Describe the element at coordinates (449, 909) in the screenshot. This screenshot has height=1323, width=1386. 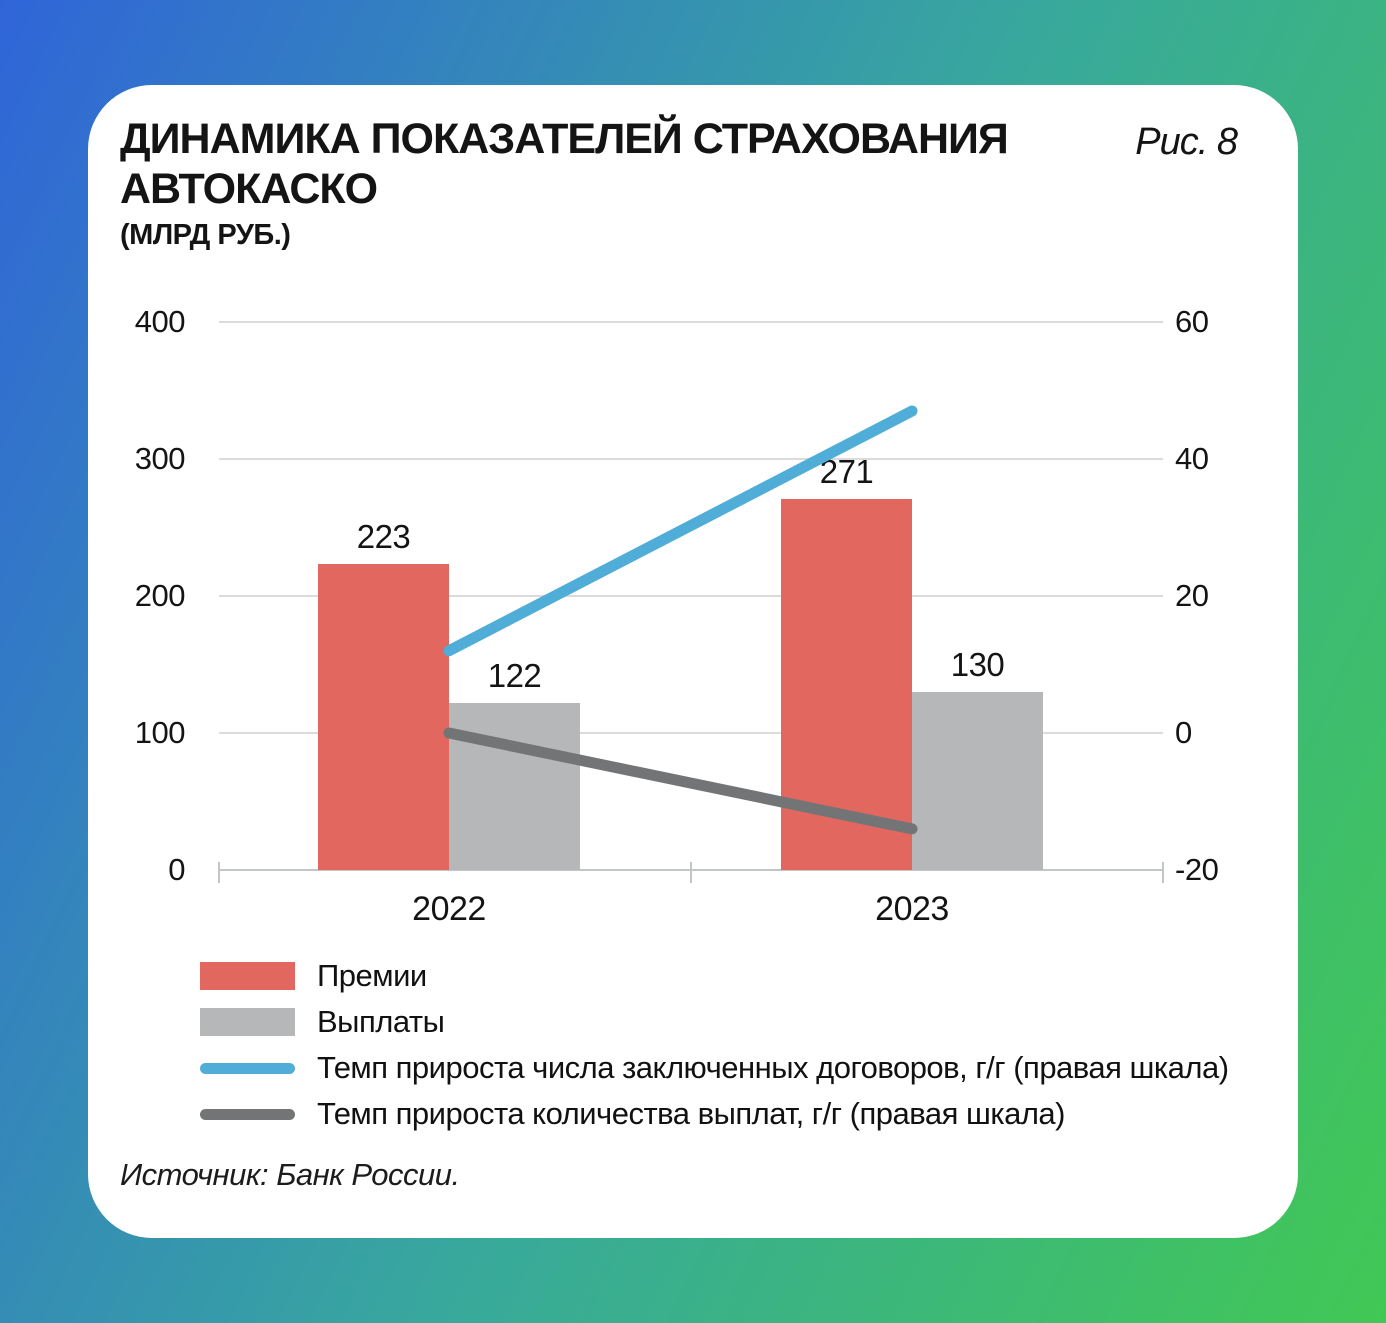
I see `x-axis-label-2022: 2022` at that location.